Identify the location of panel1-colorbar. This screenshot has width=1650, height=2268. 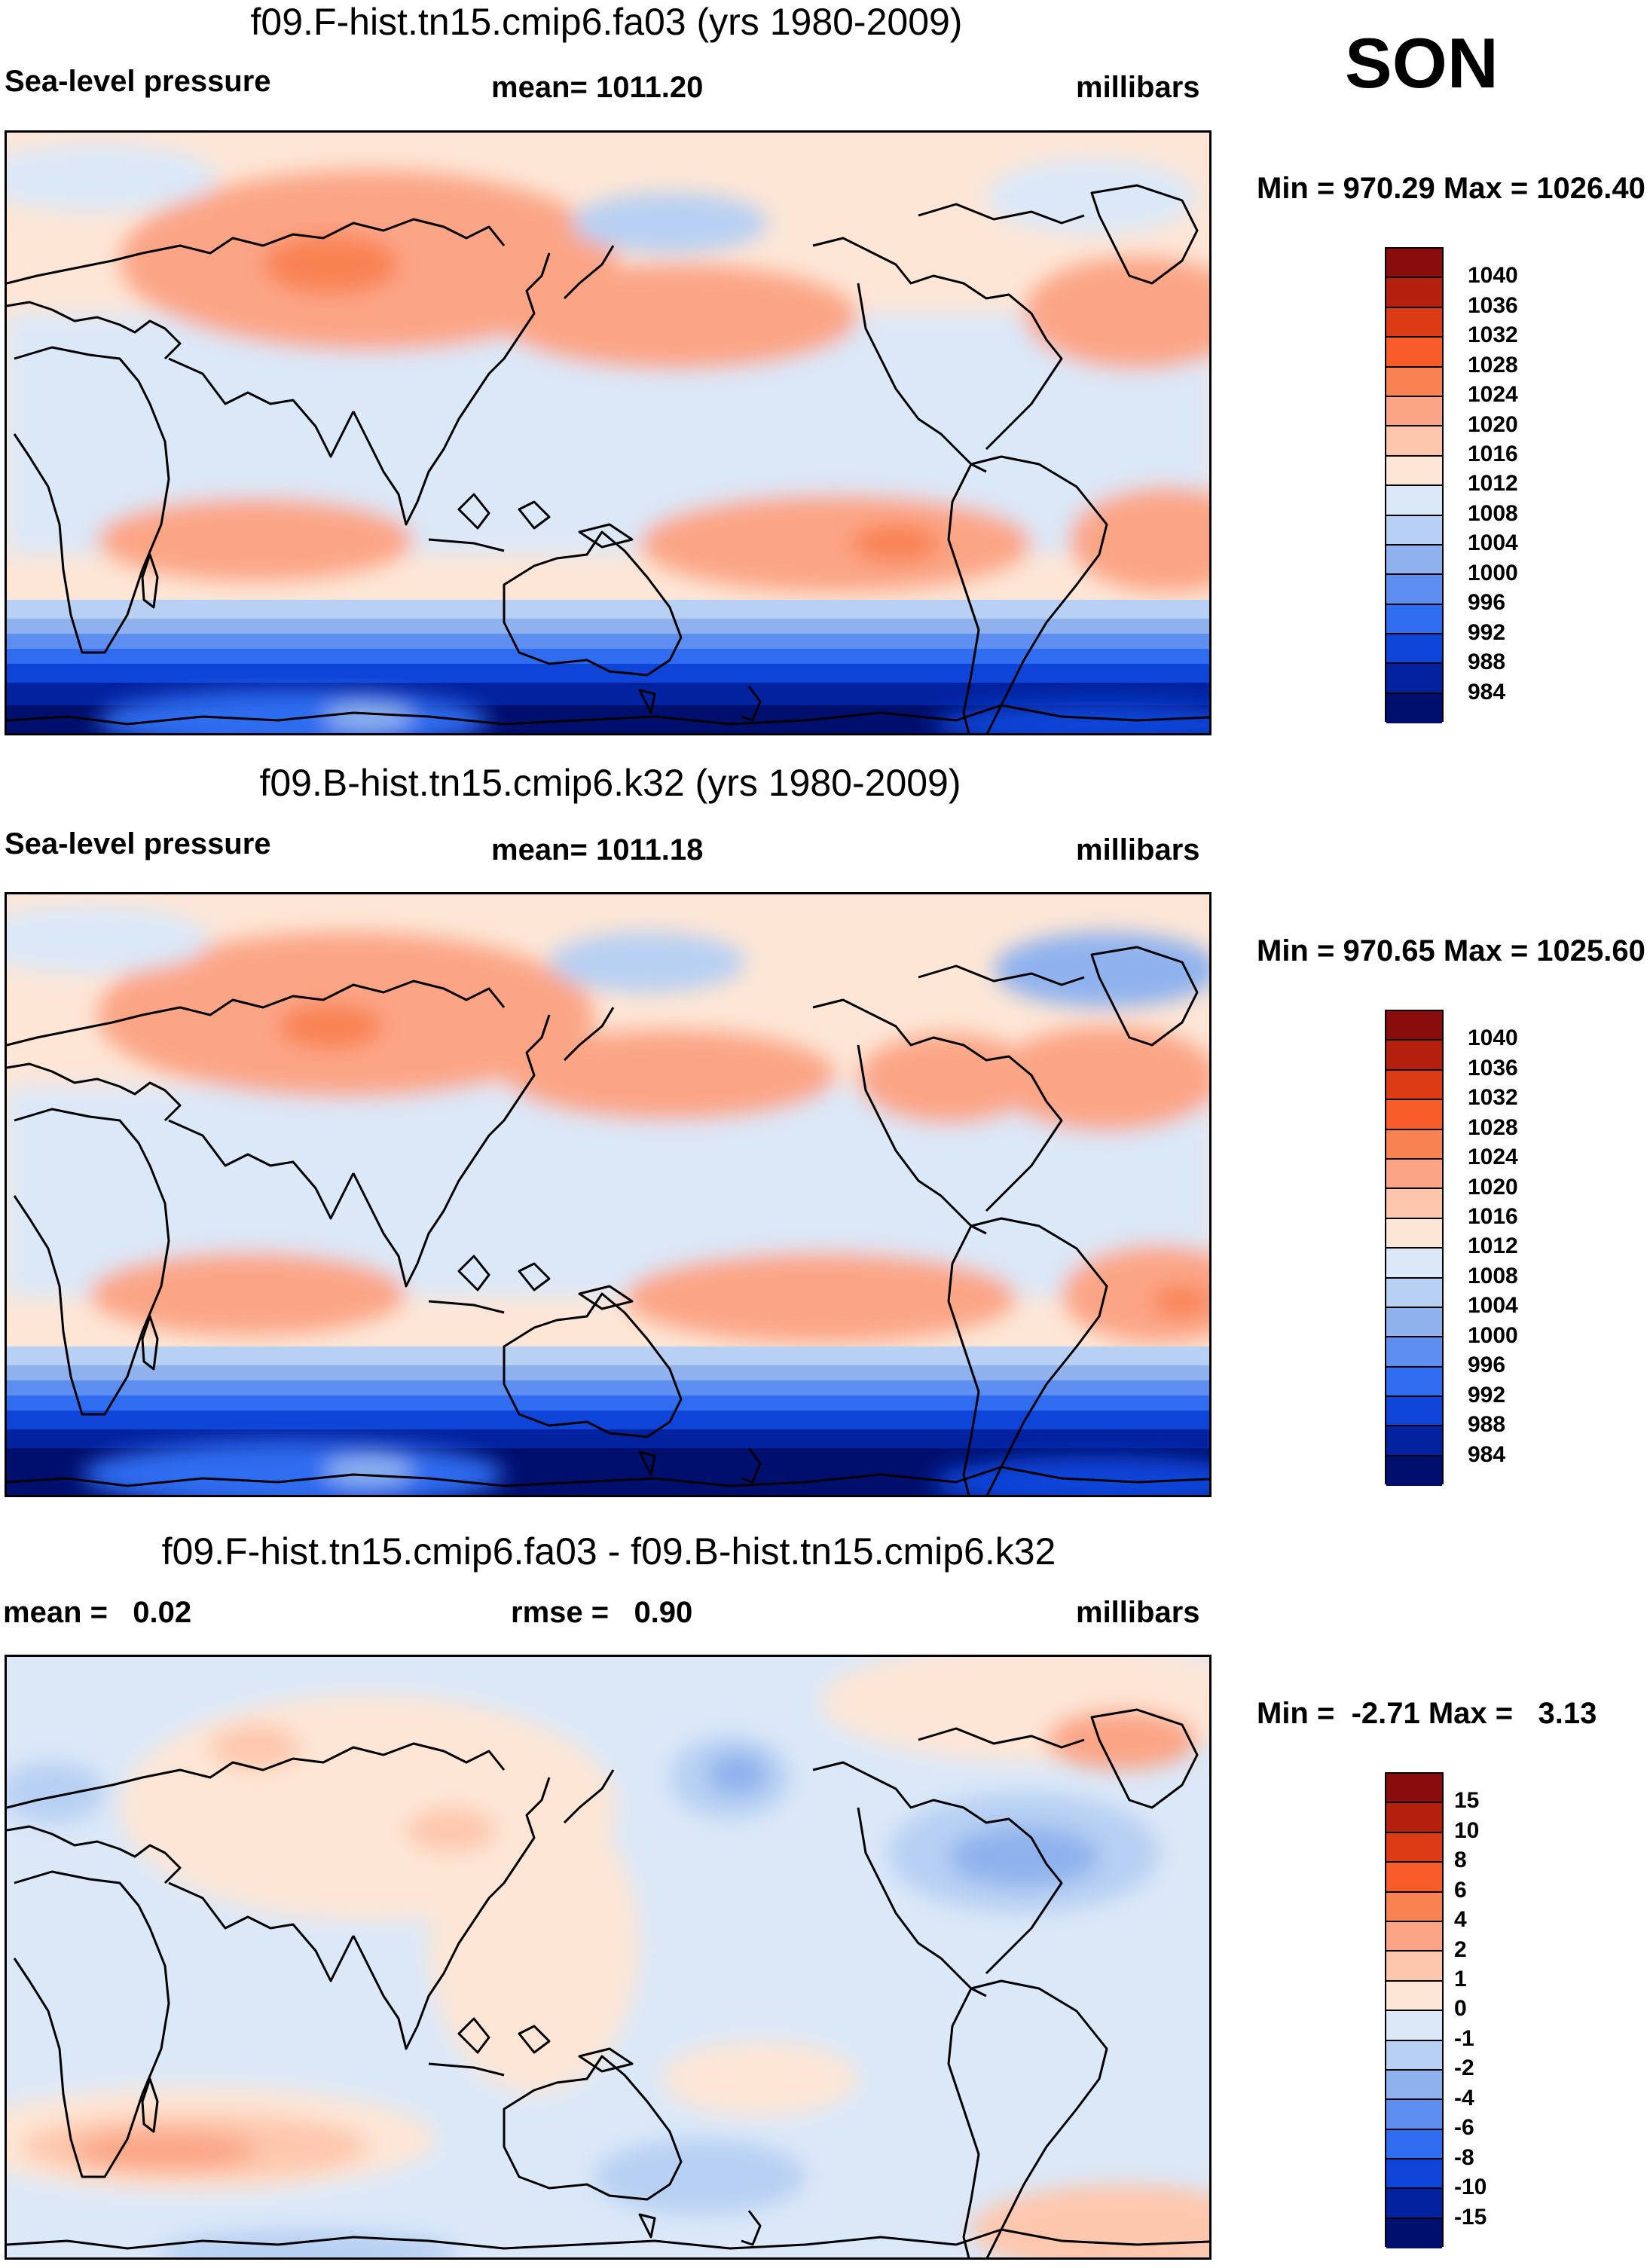
(1414, 485).